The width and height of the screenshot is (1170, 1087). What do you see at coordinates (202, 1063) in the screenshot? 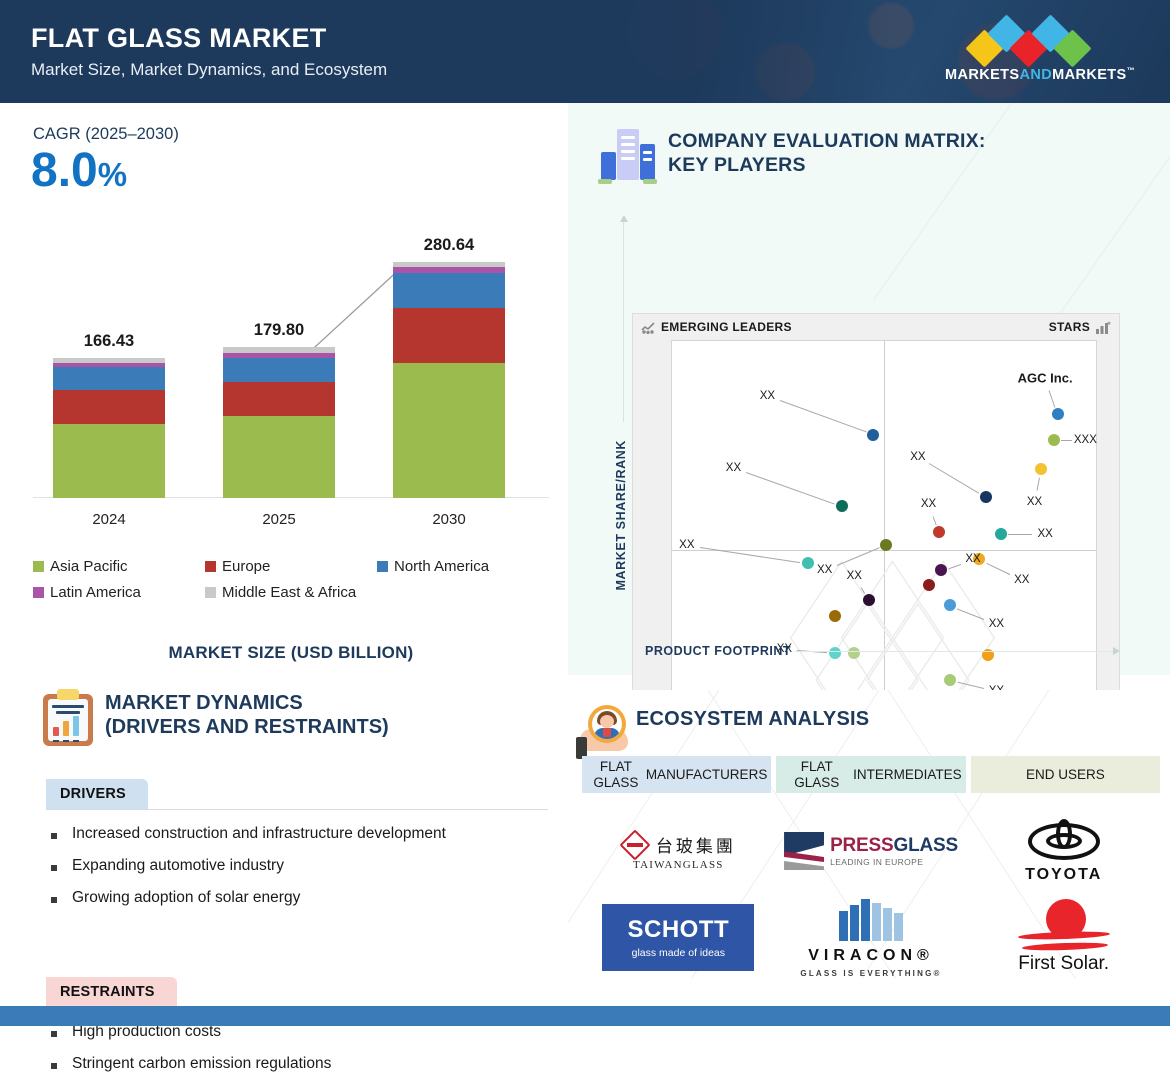
I see `restraint-item-text: Stringent carbon emission regulations` at bounding box center [202, 1063].